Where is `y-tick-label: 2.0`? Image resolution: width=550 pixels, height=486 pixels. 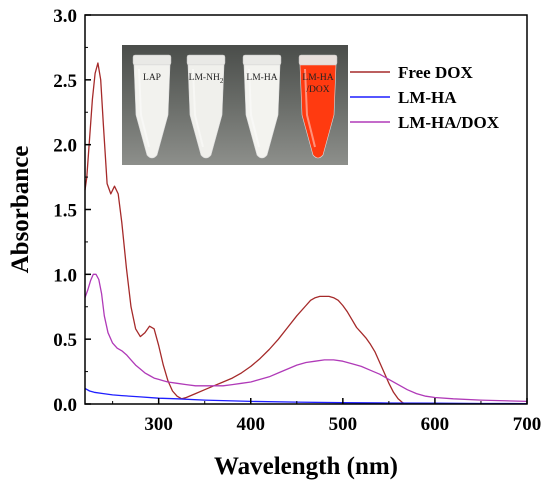
y-tick-label: 2.0 is located at coordinates (65, 146).